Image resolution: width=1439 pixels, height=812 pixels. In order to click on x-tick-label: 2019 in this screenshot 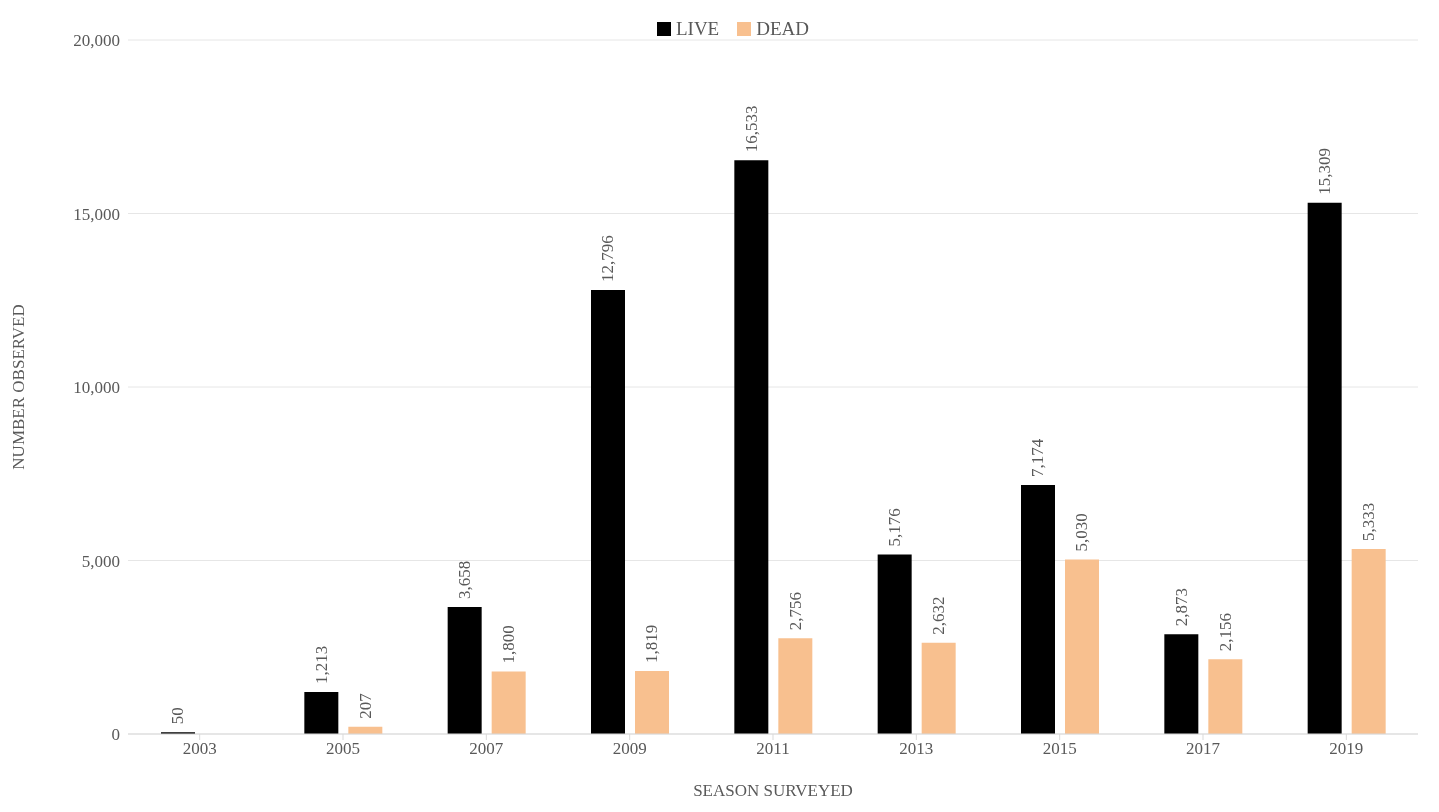, I will do `click(1346, 749)`.